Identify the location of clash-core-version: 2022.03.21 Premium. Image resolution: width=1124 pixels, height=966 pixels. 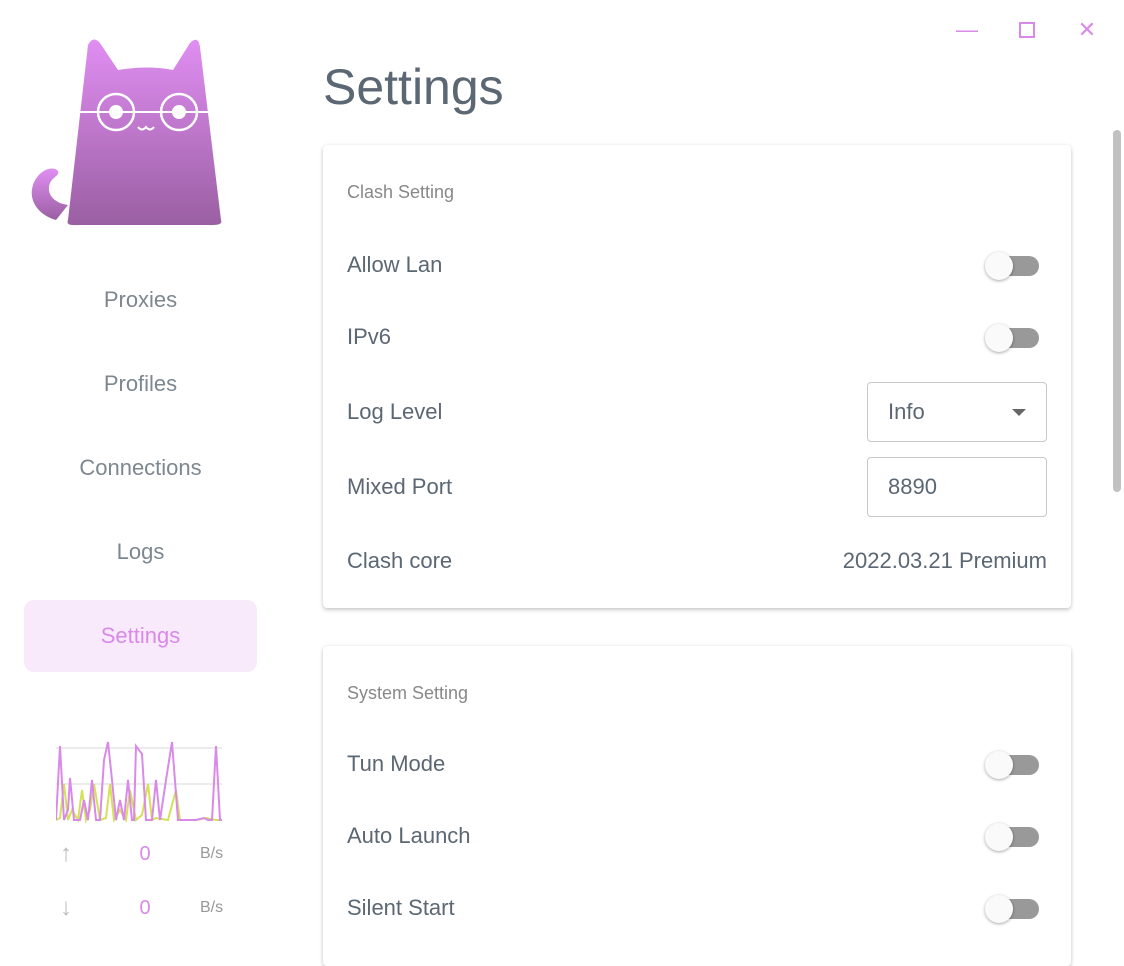
(944, 560).